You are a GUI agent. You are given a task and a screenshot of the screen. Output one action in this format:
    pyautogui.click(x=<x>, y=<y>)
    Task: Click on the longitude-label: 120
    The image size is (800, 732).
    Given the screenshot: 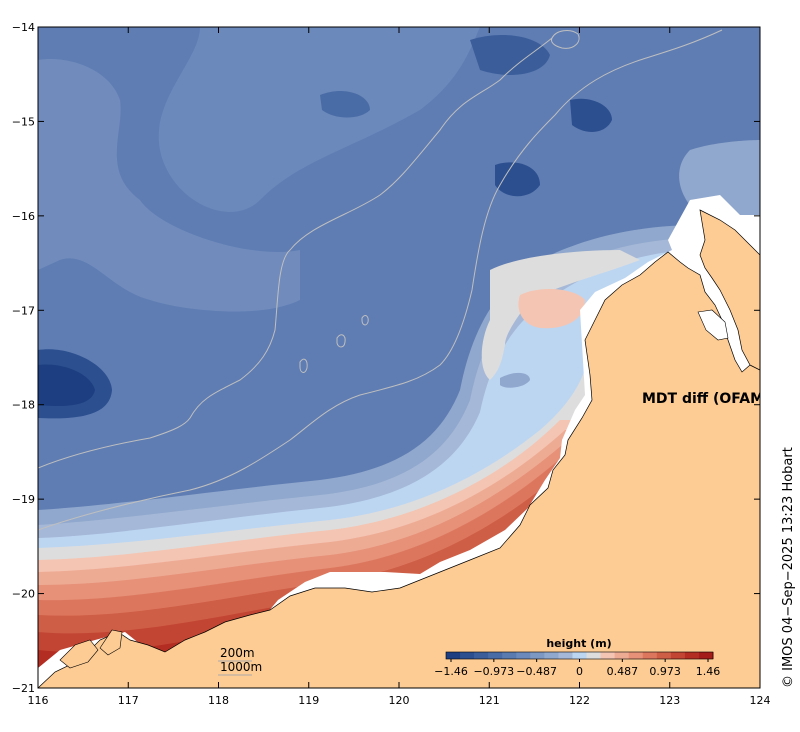 What is the action you would take?
    pyautogui.click(x=399, y=700)
    